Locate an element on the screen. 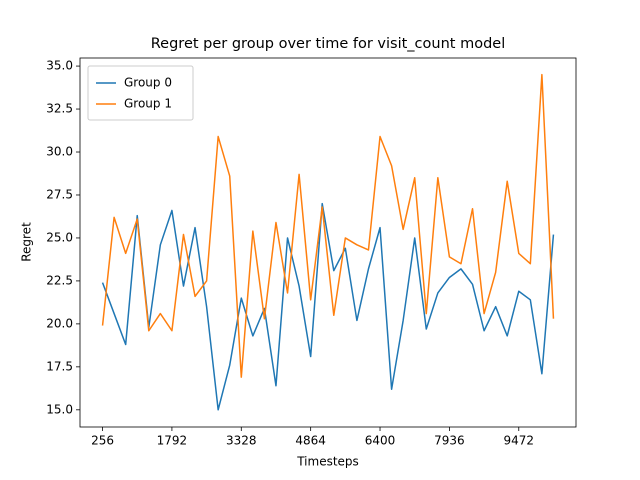  y-tick-label: 32.5 is located at coordinates (59, 109).